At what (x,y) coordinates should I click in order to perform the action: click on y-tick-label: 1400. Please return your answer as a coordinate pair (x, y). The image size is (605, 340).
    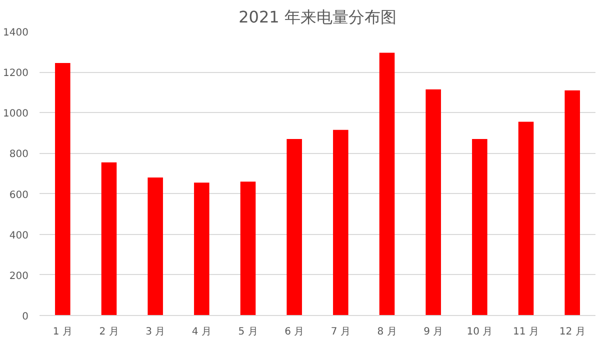
    Looking at the image, I should click on (16, 33).